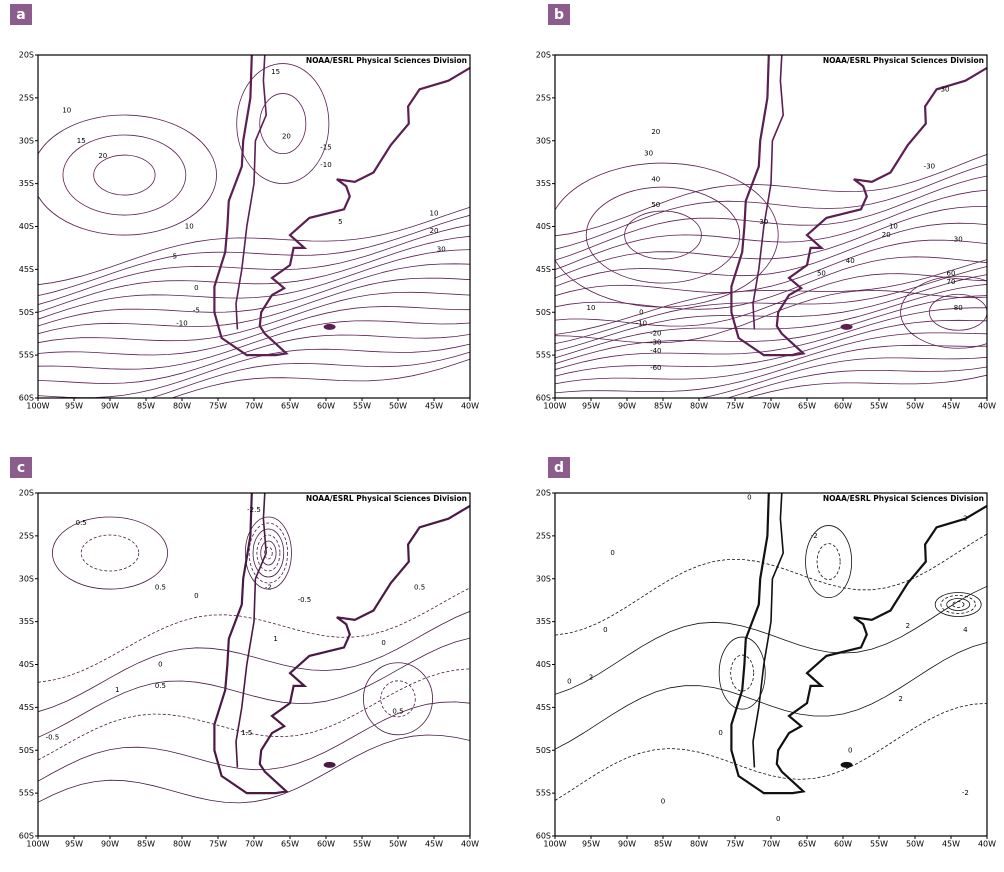 The width and height of the screenshot is (1004, 872). What do you see at coordinates (771, 406) in the screenshot?
I see `lon-label: 70W` at bounding box center [771, 406].